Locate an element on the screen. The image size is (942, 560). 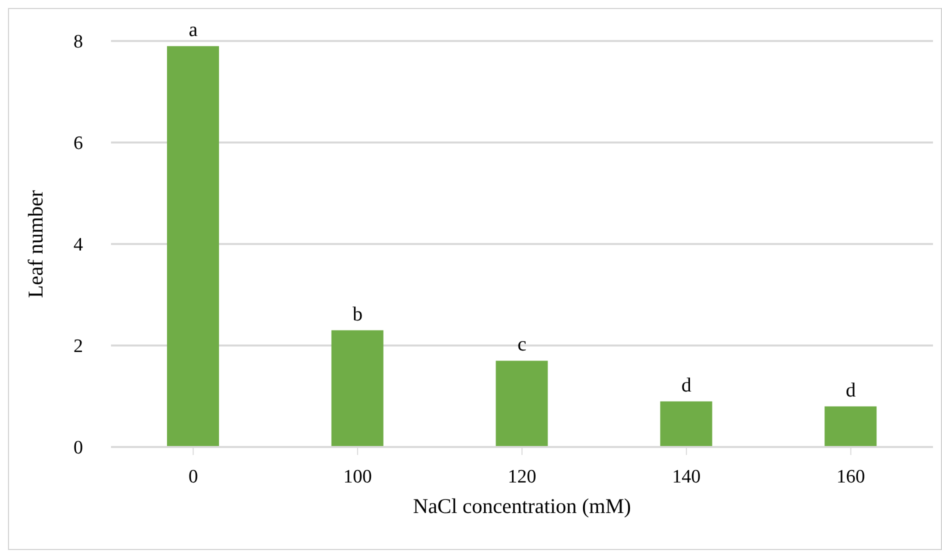
x-axis-title: NaCl concentration (mM) is located at coordinates (522, 506).